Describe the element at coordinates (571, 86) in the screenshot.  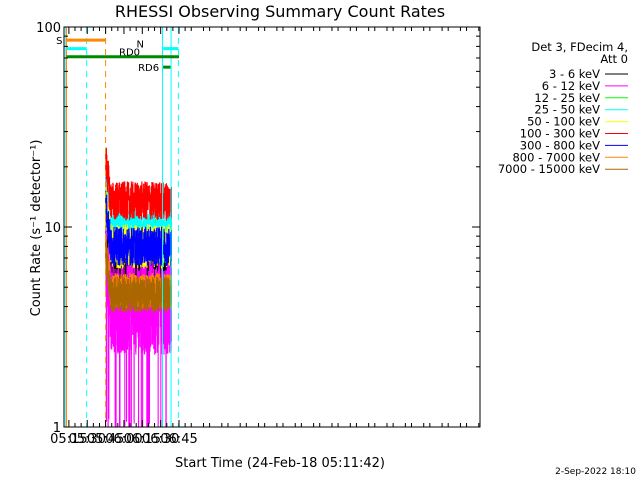
I see `legend-entry-label: 6 - 12 keV` at that location.